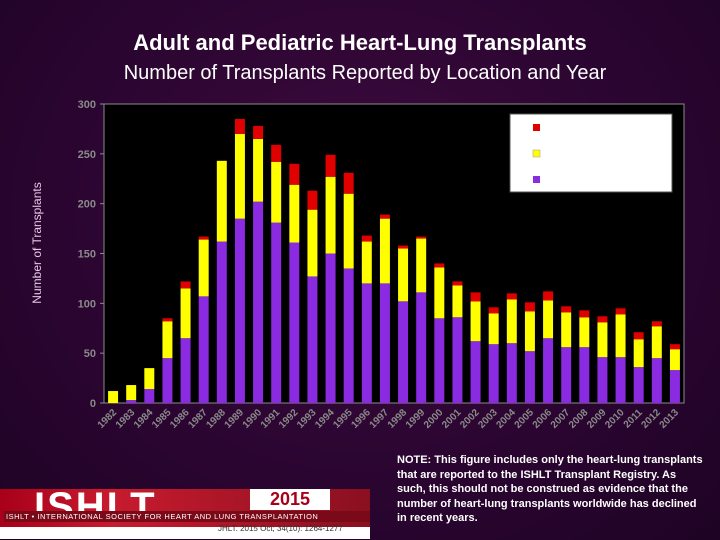  Describe the element at coordinates (87, 304) in the screenshot. I see `y-tick-label: 100` at that location.